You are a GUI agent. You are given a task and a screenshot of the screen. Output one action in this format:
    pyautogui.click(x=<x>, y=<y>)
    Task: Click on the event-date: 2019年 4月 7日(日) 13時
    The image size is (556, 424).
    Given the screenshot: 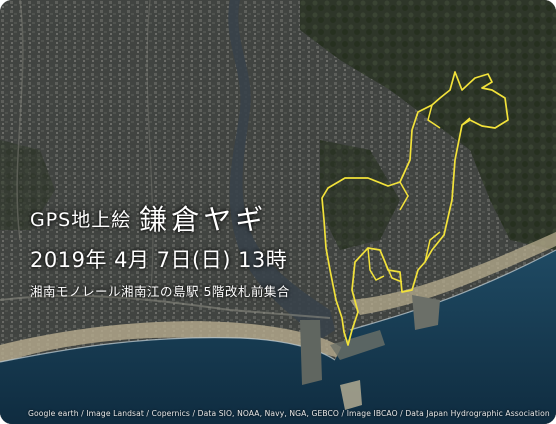 What is the action you would take?
    pyautogui.click(x=159, y=260)
    